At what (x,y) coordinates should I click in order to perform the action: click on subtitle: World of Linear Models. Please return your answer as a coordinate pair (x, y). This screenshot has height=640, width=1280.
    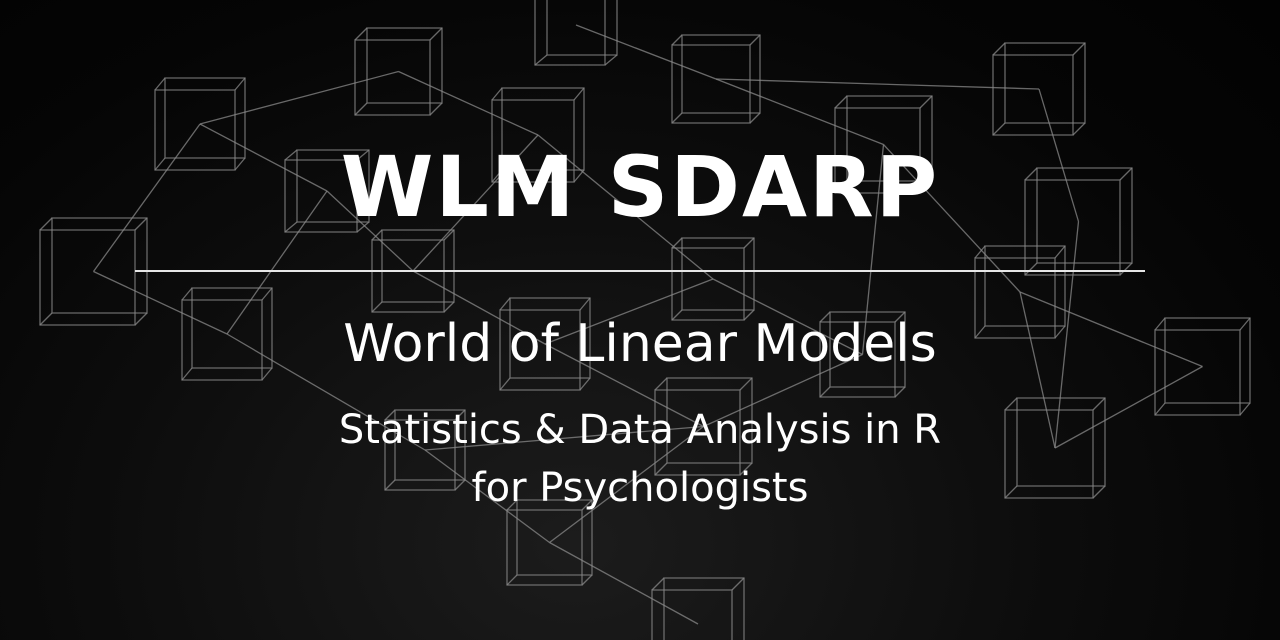
    Looking at the image, I should click on (640, 344).